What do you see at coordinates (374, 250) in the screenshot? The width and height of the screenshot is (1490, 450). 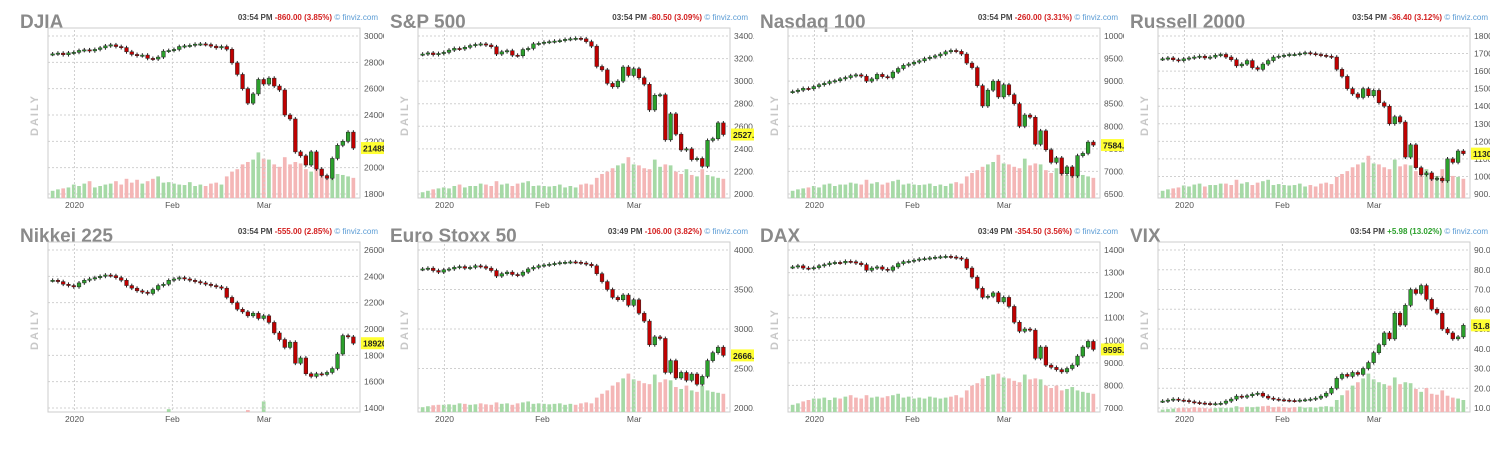 I see `y-tick-label: 26000.0` at bounding box center [374, 250].